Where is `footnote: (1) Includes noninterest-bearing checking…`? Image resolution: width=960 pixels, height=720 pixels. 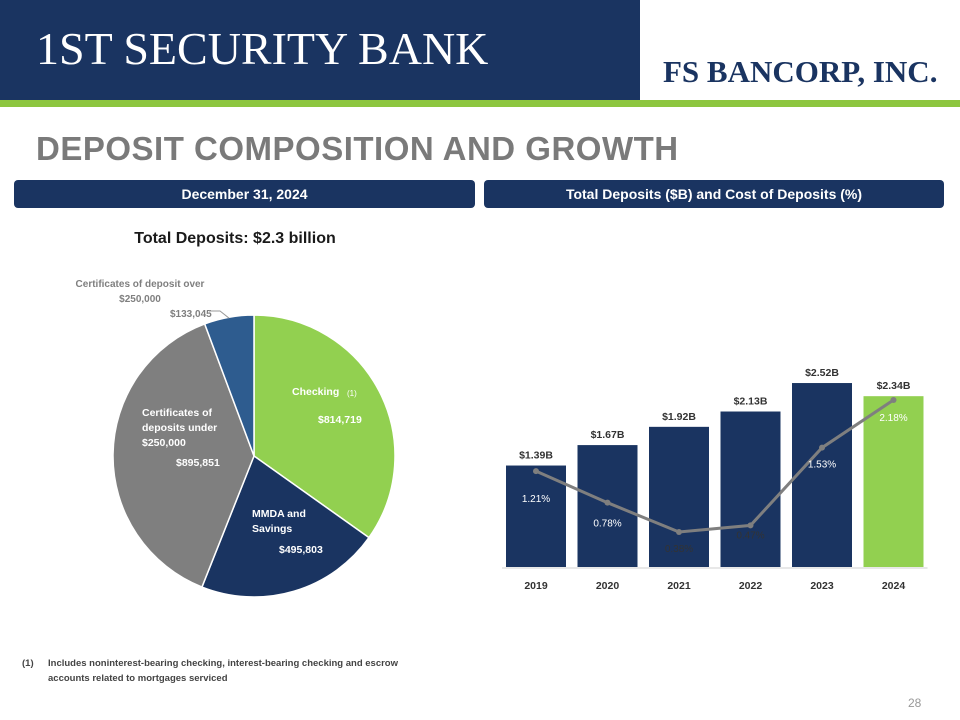 footnote: (1) Includes noninterest-bearing checking… is located at coordinates (210, 671).